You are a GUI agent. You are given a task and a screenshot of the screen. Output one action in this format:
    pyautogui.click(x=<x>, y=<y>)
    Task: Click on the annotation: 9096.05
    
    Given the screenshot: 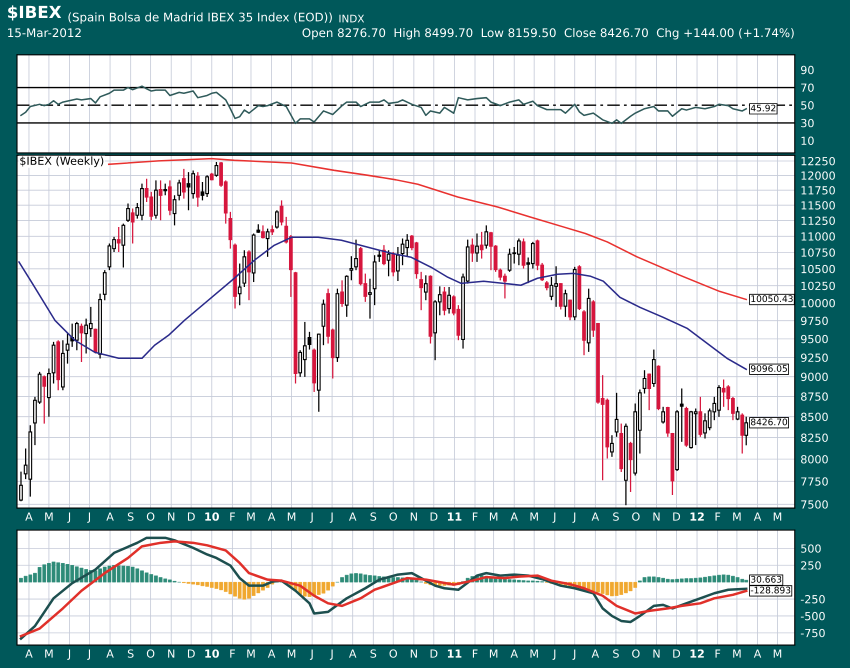 What is the action you would take?
    pyautogui.click(x=768, y=368)
    